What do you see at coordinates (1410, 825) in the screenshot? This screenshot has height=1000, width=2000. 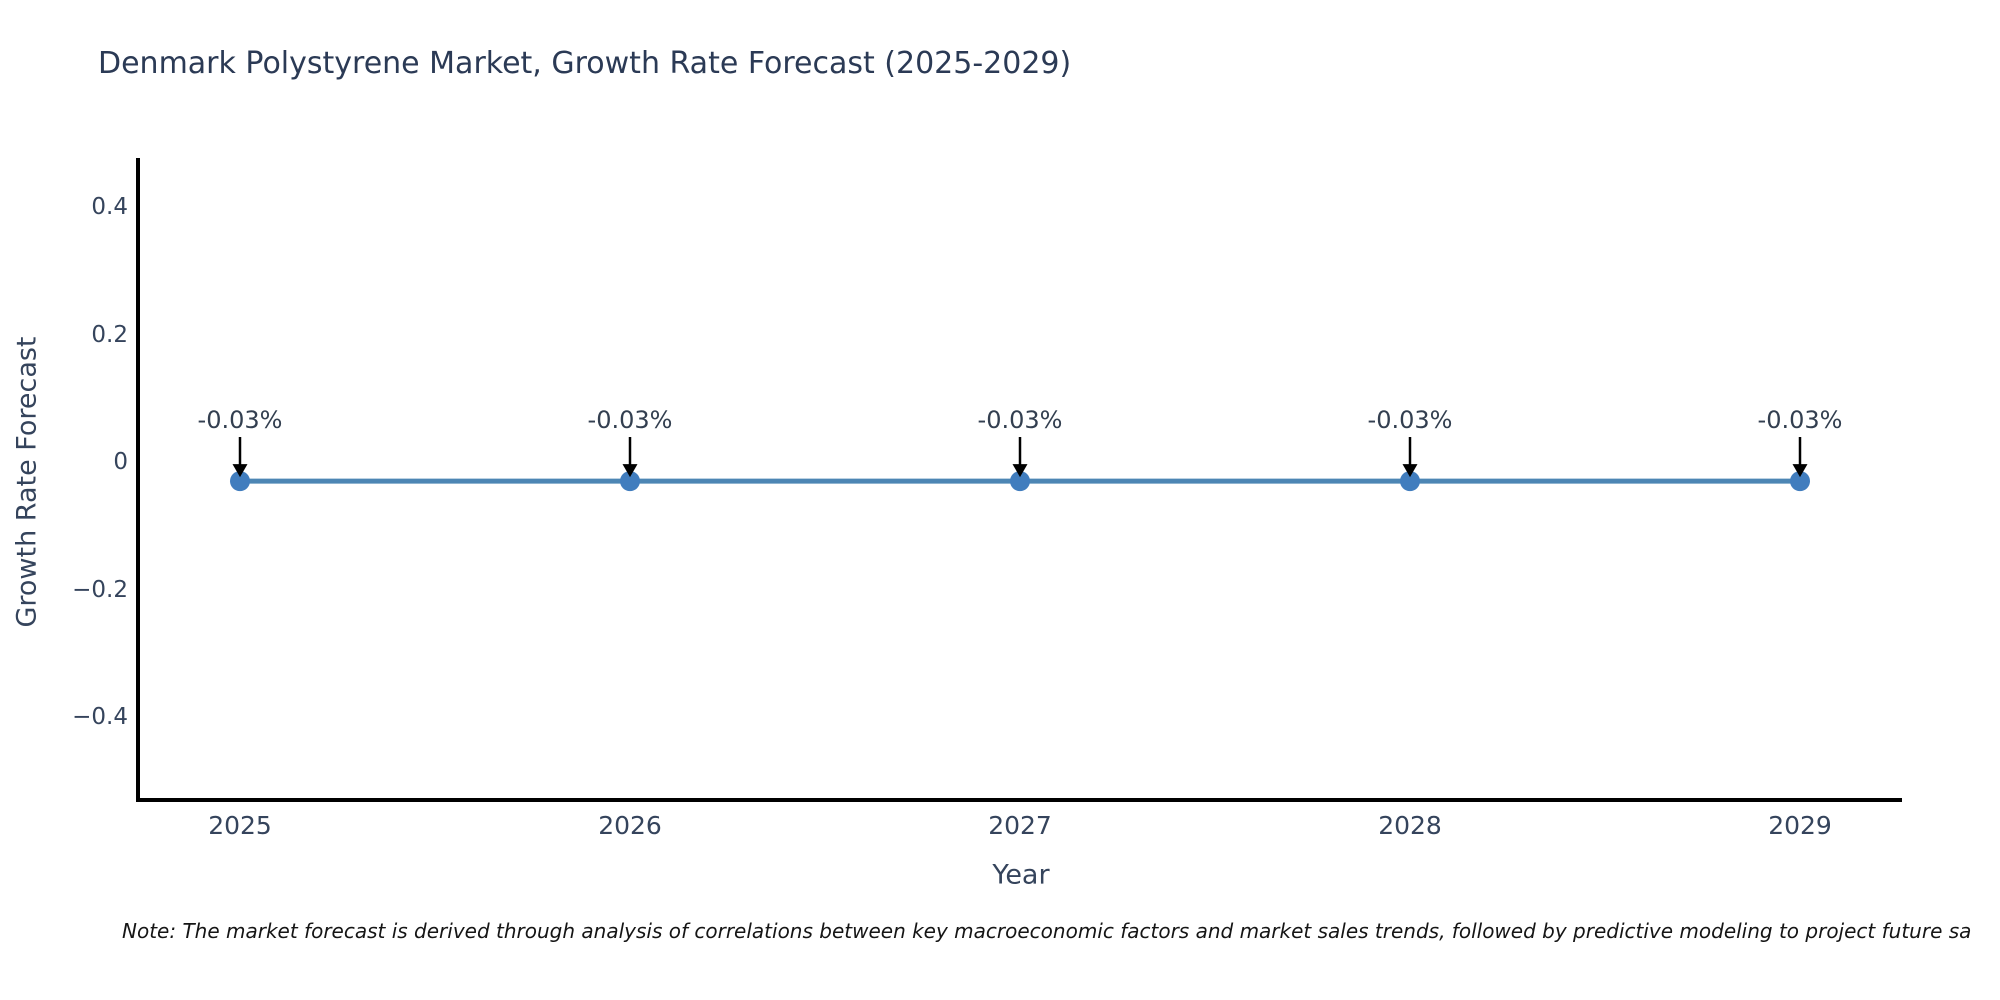 I see `x-tick-label: 2028` at bounding box center [1410, 825].